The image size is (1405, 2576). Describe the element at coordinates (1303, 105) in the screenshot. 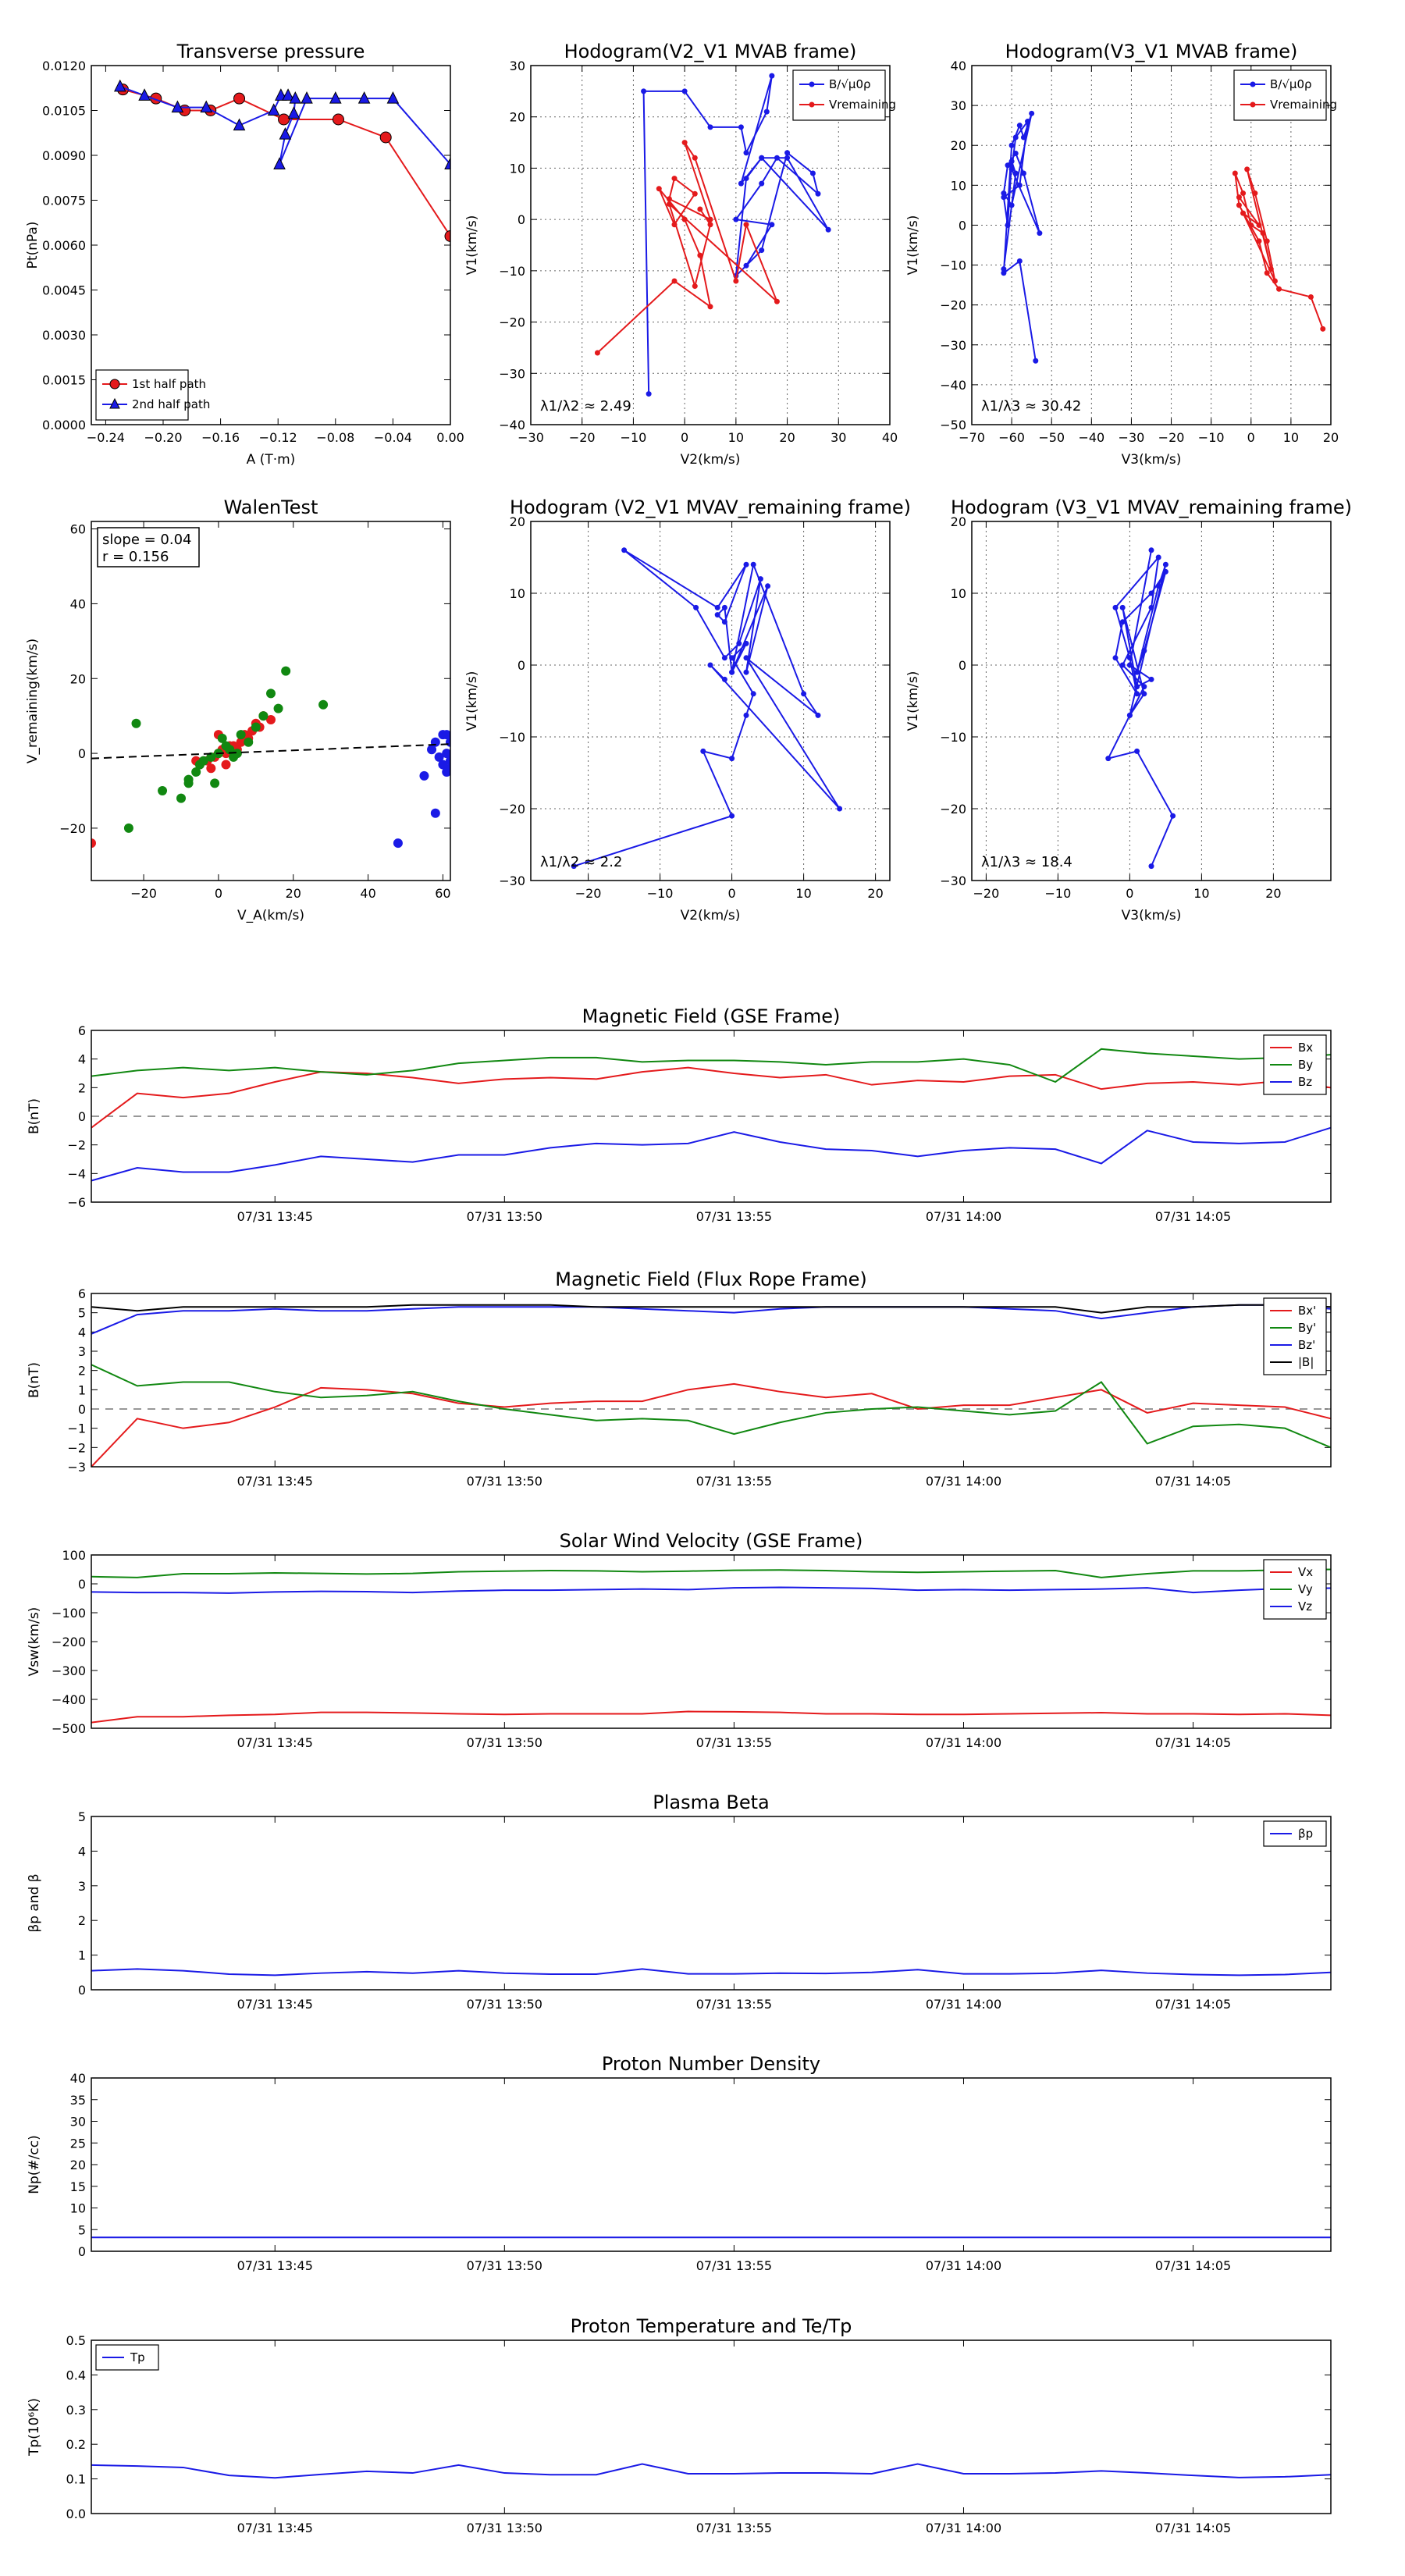

I see `legend-label: Vremaining` at that location.